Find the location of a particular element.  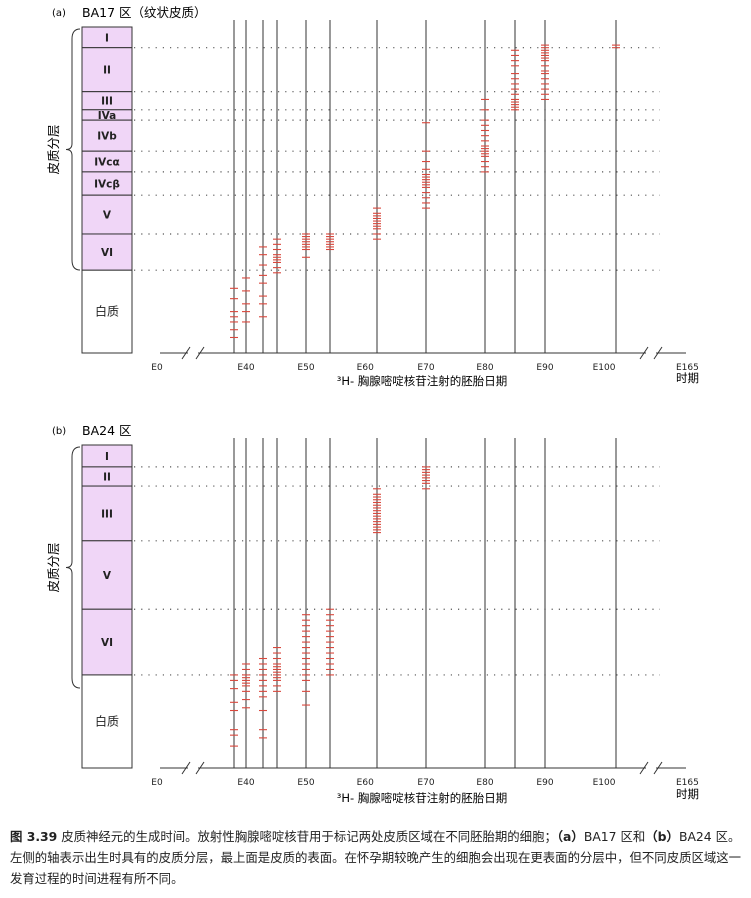

panel-b-title: BA24 区 is located at coordinates (107, 430).